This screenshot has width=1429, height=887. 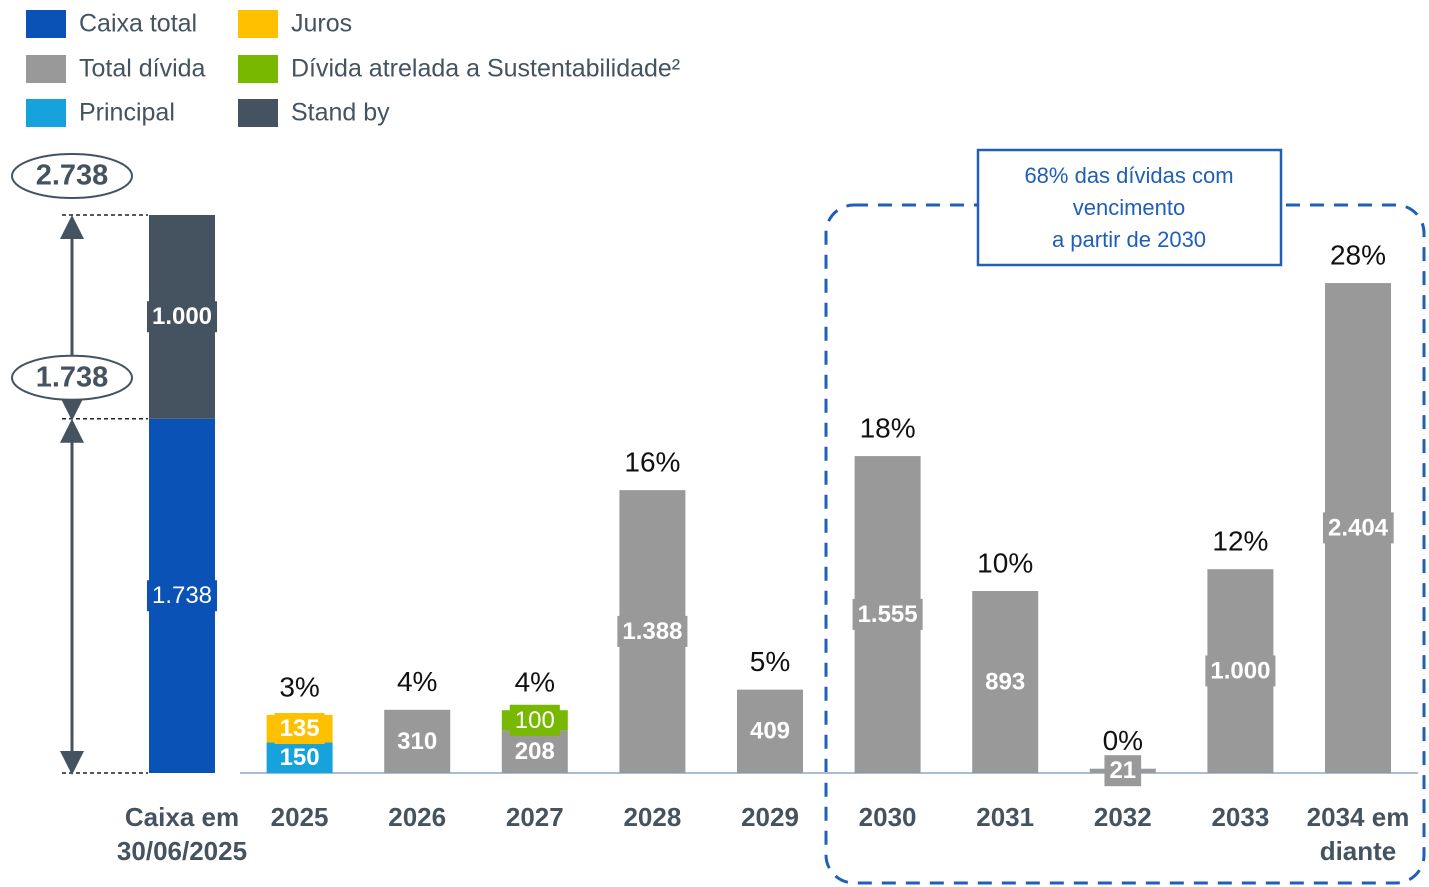 I want to click on value-label-group: 21, so click(x=1123, y=771).